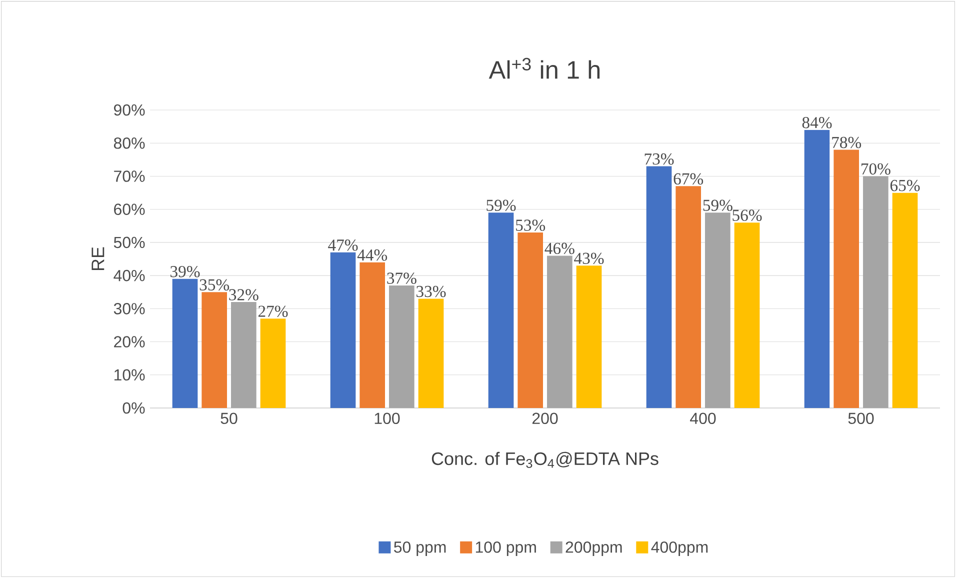 The image size is (956, 578). I want to click on y-tick-label: 20%, so click(129, 342).